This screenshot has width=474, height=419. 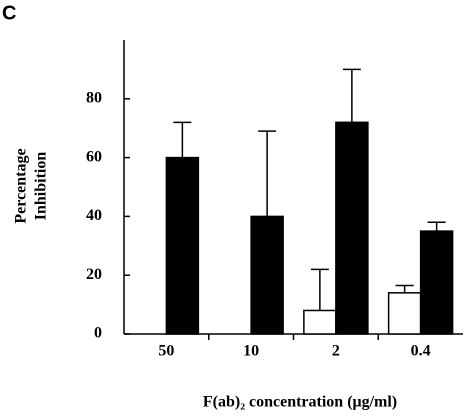 What do you see at coordinates (94, 97) in the screenshot?
I see `y-tick-label: 80` at bounding box center [94, 97].